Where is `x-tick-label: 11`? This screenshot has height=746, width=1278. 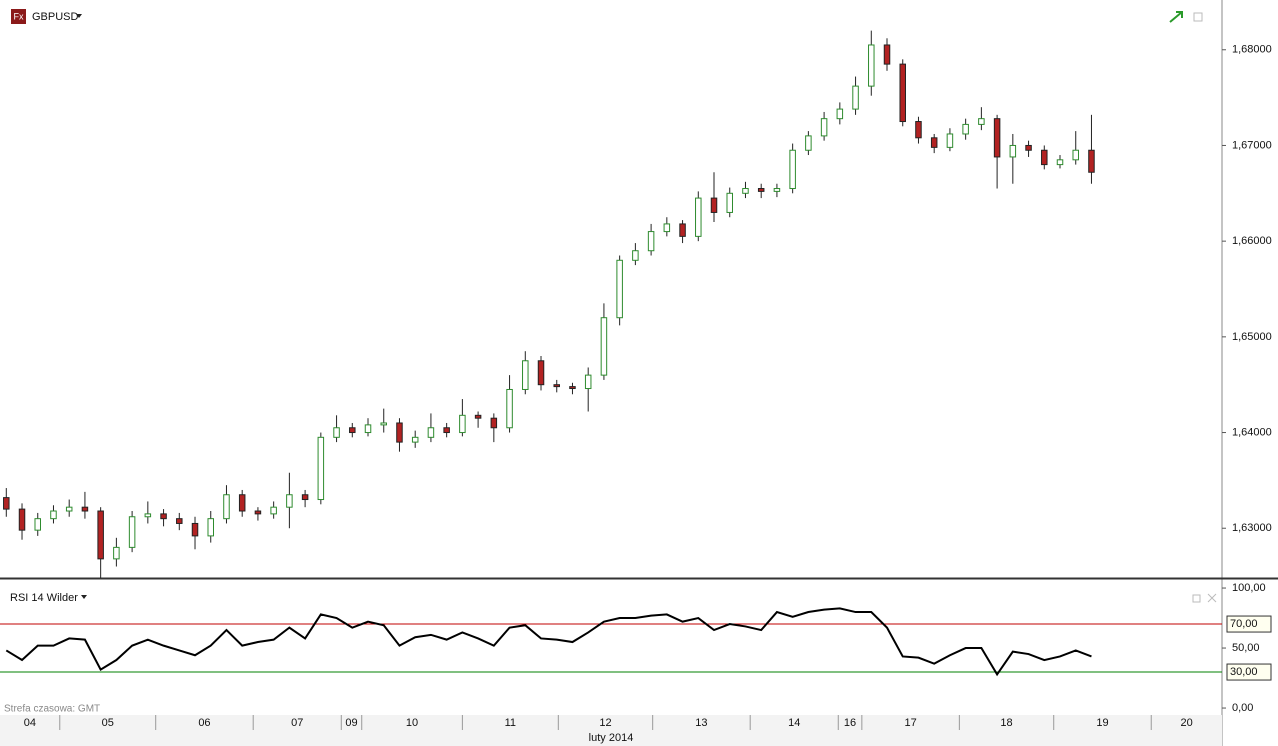 x-tick-label: 11 is located at coordinates (510, 723).